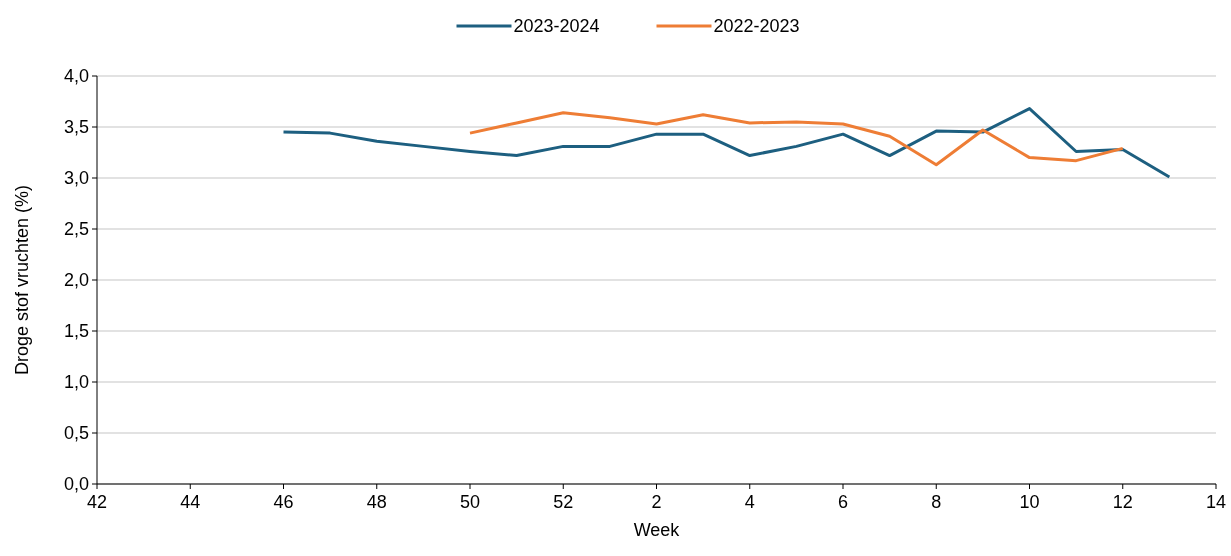 The width and height of the screenshot is (1231, 556). Describe the element at coordinates (1216, 502) in the screenshot. I see `x-tick-label: 14` at that location.